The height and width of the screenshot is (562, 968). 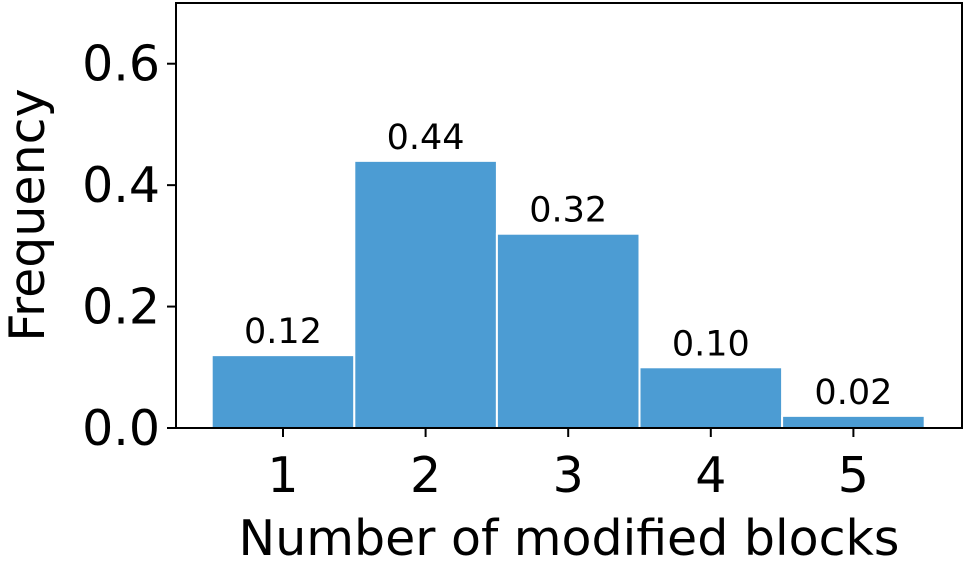 I want to click on y-tick-label: 0.0, so click(x=121, y=428).